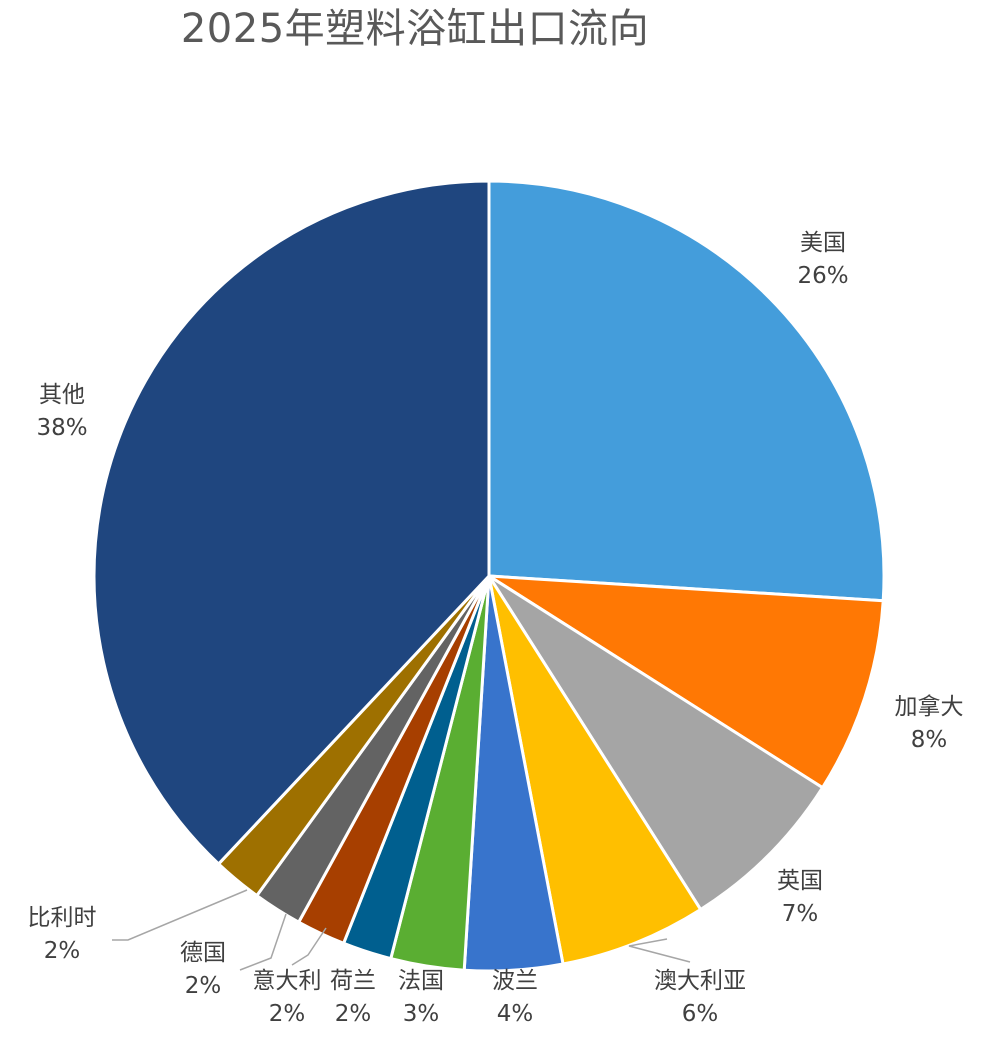  What do you see at coordinates (822, 276) in the screenshot?
I see `data-label-percent: 26%` at bounding box center [822, 276].